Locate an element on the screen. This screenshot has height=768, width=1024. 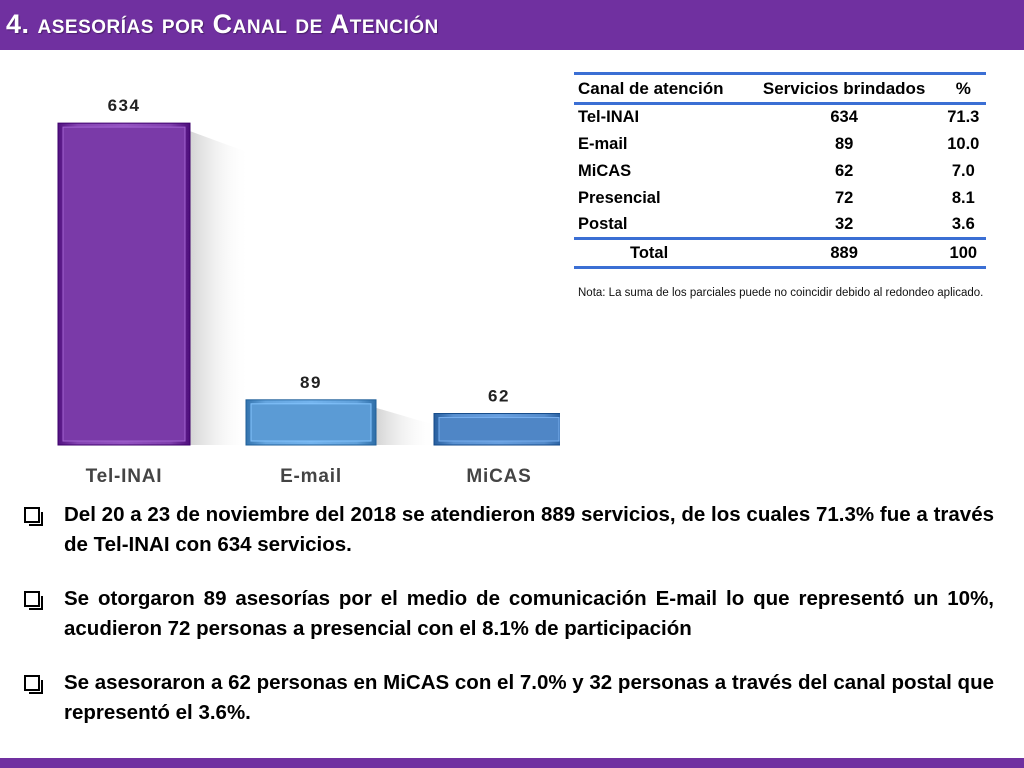
table-cell: 32 is located at coordinates (844, 223).